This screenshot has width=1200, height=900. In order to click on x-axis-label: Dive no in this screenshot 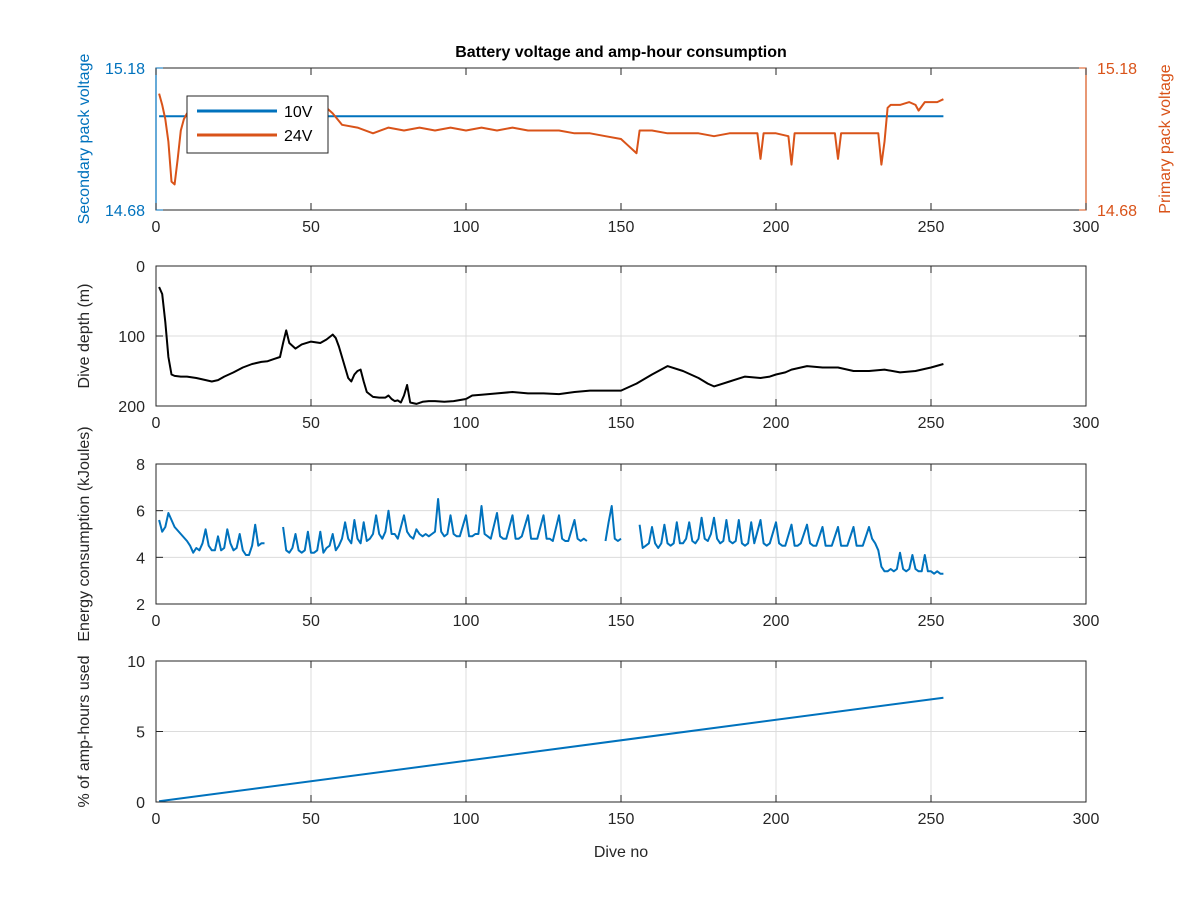, I will do `click(621, 852)`.